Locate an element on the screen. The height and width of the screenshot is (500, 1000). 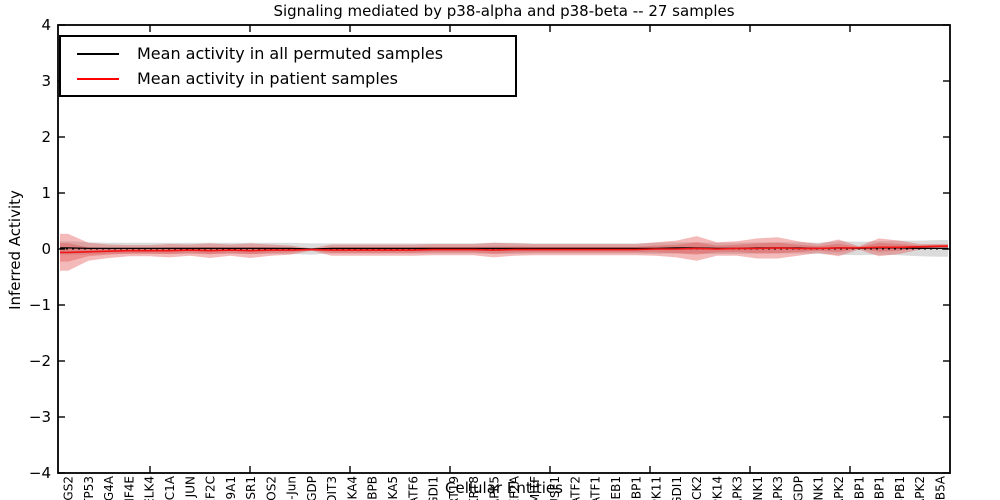
patient-std-band is located at coordinates (504, 252).